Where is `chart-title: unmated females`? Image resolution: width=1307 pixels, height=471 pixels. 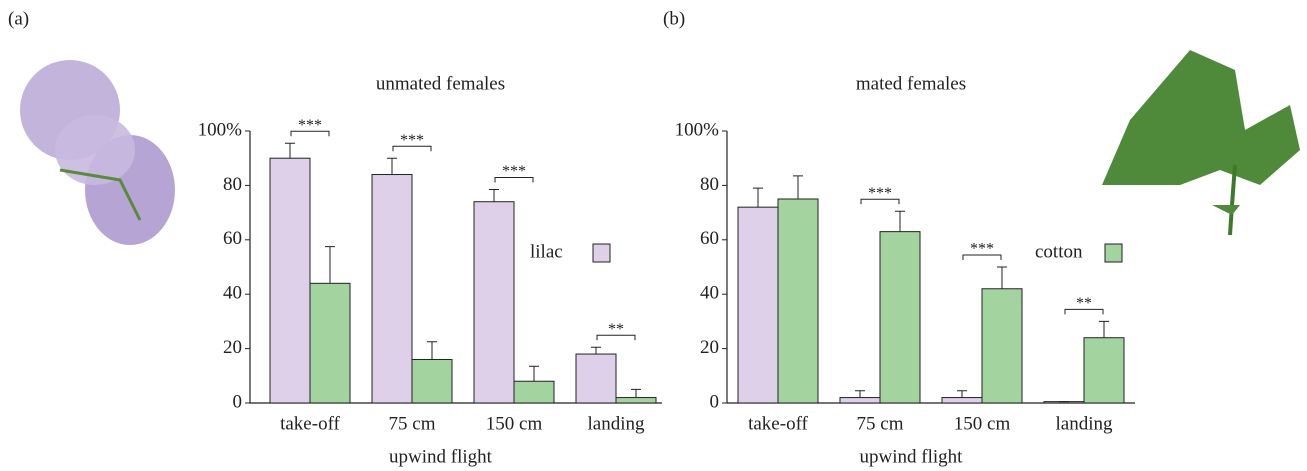 chart-title: unmated females is located at coordinates (440, 83).